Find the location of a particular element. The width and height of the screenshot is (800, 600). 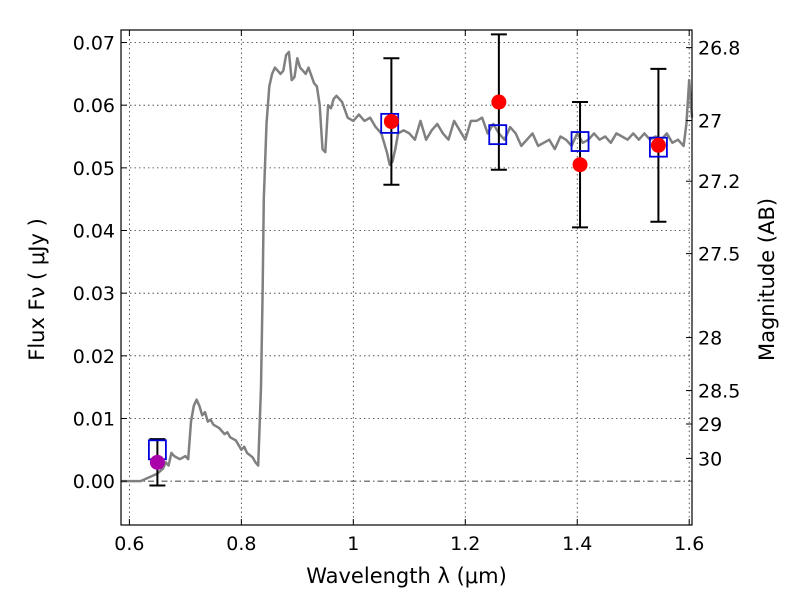

y-tick-label: 0.04 is located at coordinates (94, 232).